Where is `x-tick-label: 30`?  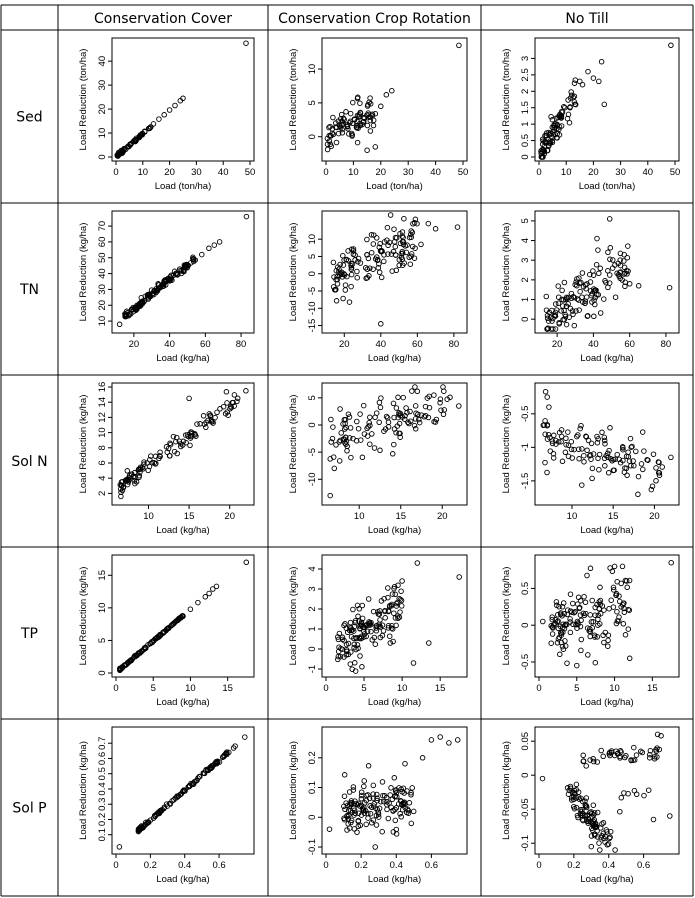 x-tick-label: 30 is located at coordinates (196, 172).